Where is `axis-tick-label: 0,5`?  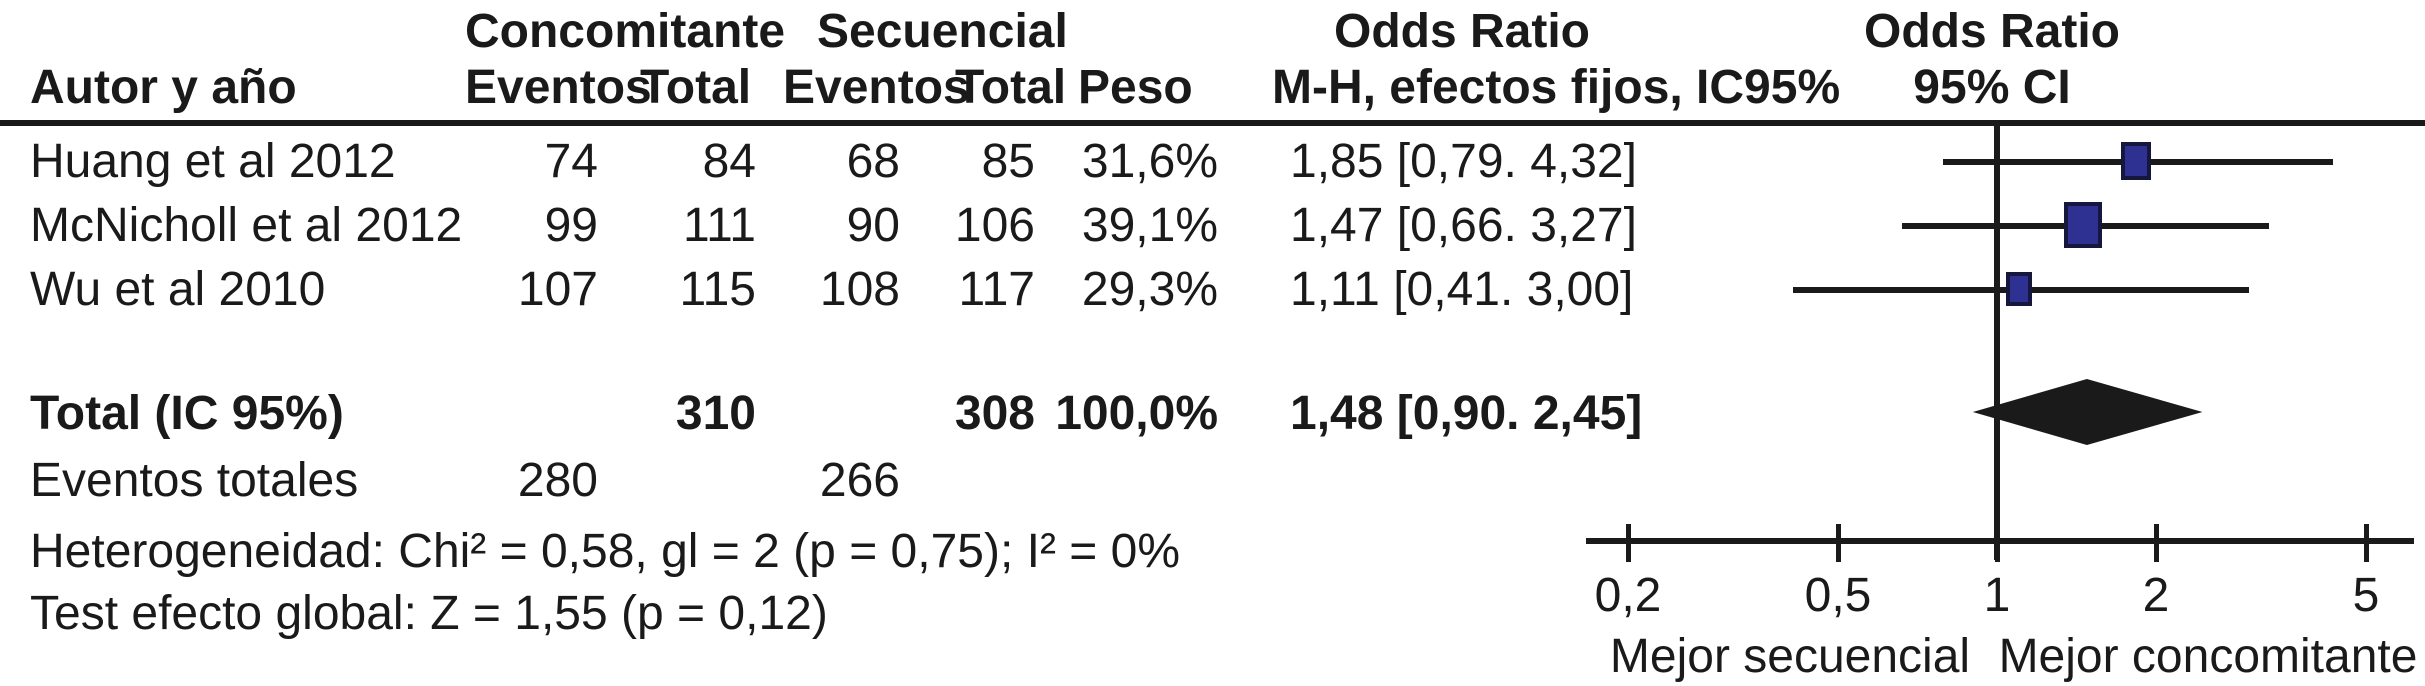 axis-tick-label: 0,5 is located at coordinates (1838, 595).